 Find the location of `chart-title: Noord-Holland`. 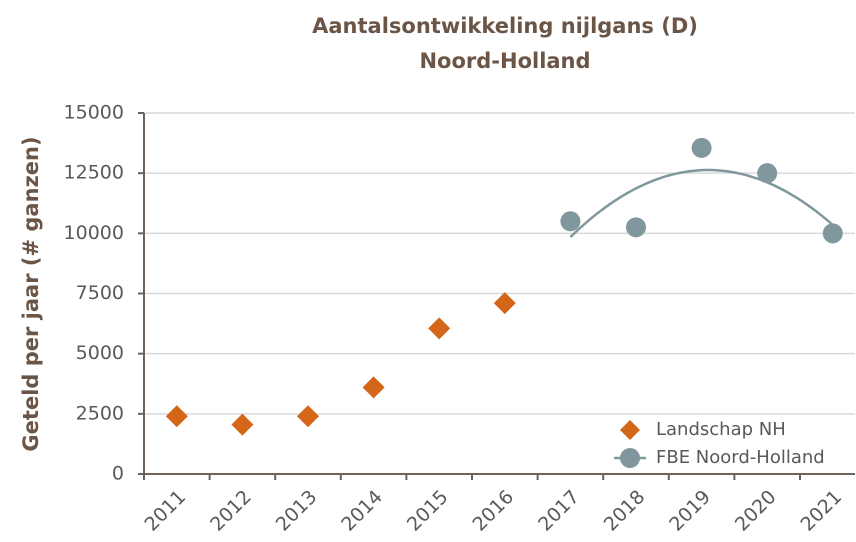

chart-title: Noord-Holland is located at coordinates (504, 61).